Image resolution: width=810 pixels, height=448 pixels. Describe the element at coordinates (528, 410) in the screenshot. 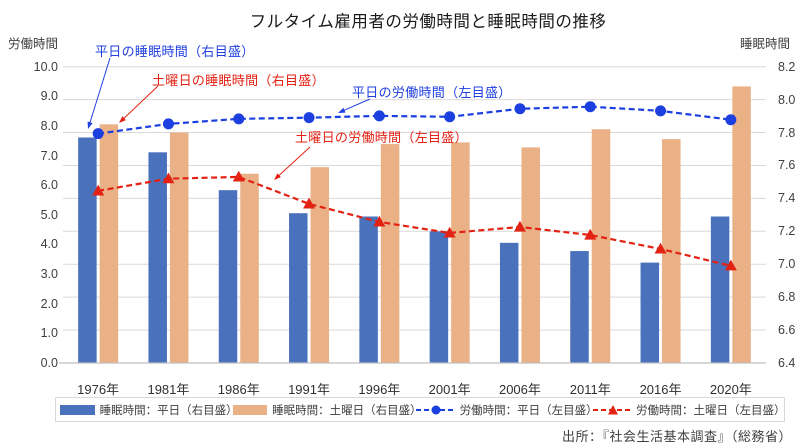

I see `legend-label: 労働時間：平日（左目盛）` at that location.